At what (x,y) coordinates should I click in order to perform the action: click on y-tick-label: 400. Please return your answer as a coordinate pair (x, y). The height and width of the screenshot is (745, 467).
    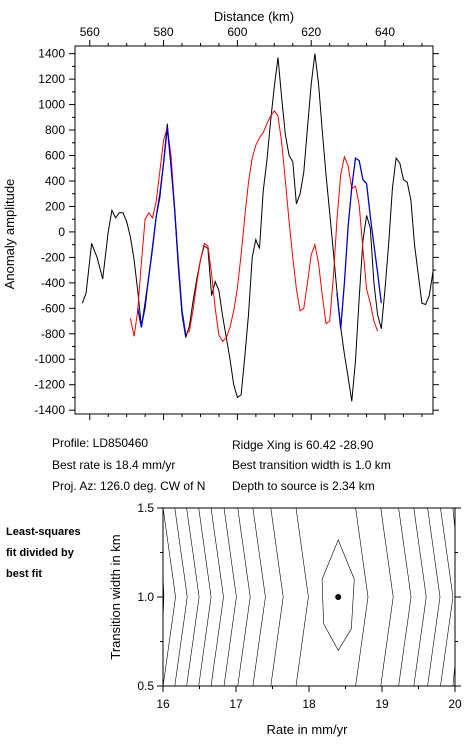
    Looking at the image, I should click on (55, 181).